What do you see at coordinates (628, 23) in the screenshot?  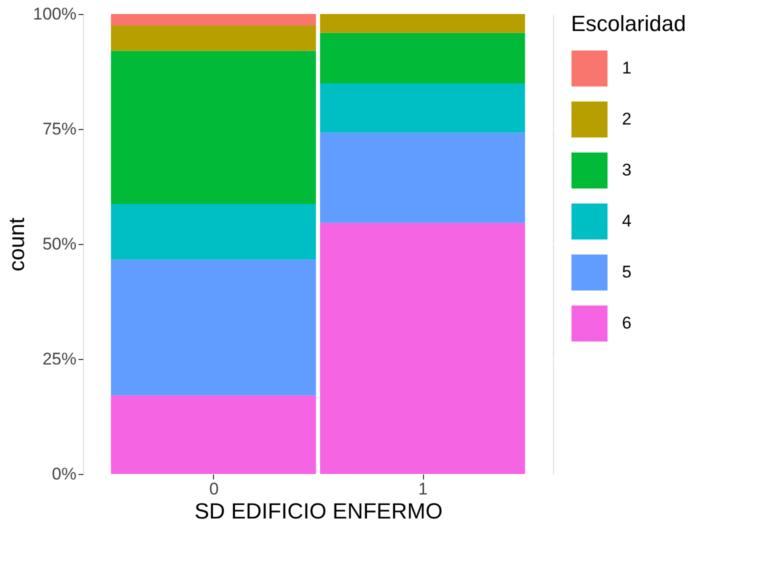 I see `legend-title: Escolaridad` at bounding box center [628, 23].